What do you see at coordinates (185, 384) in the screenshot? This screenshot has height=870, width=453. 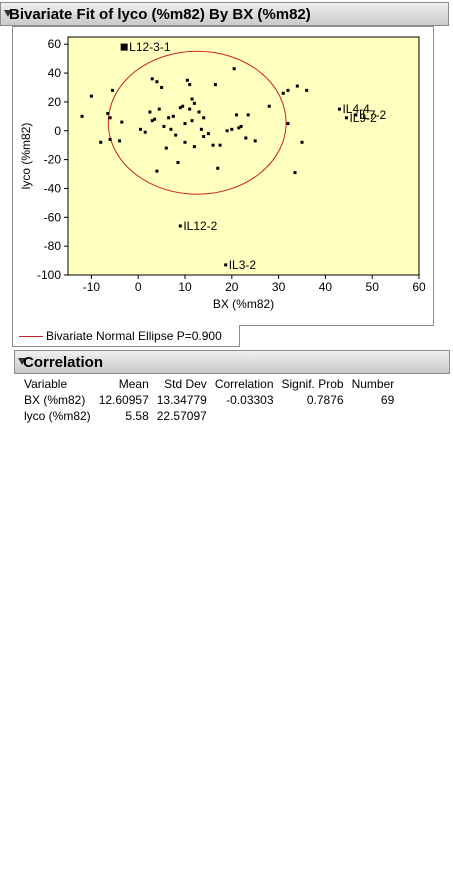 I see `col-header-std-dev: Std Dev` at bounding box center [185, 384].